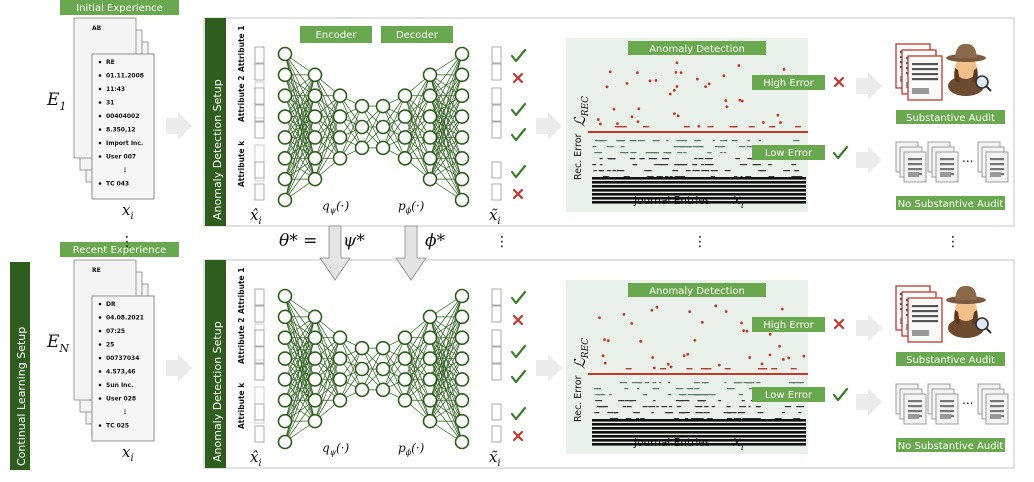 The image size is (1034, 482). I want to click on no-substantive-audit-box, so click(950, 445).